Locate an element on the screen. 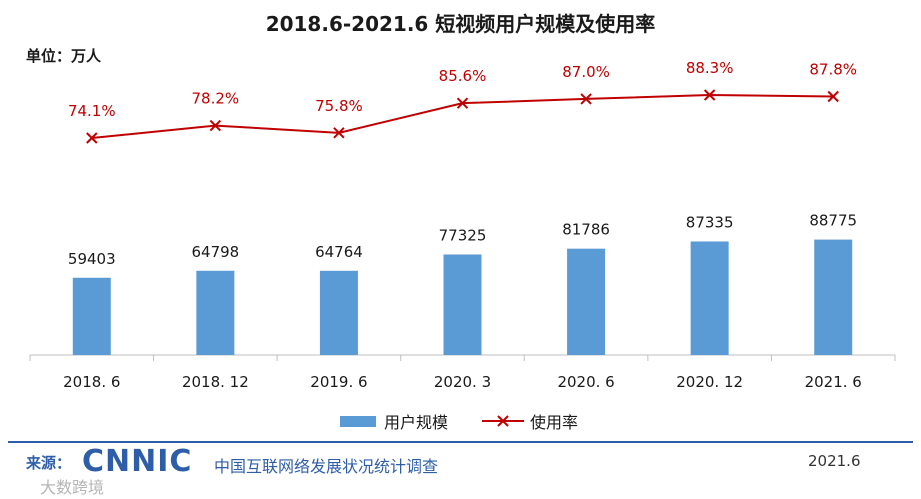 The height and width of the screenshot is (499, 921). bar-value-label: 77325 is located at coordinates (463, 235).